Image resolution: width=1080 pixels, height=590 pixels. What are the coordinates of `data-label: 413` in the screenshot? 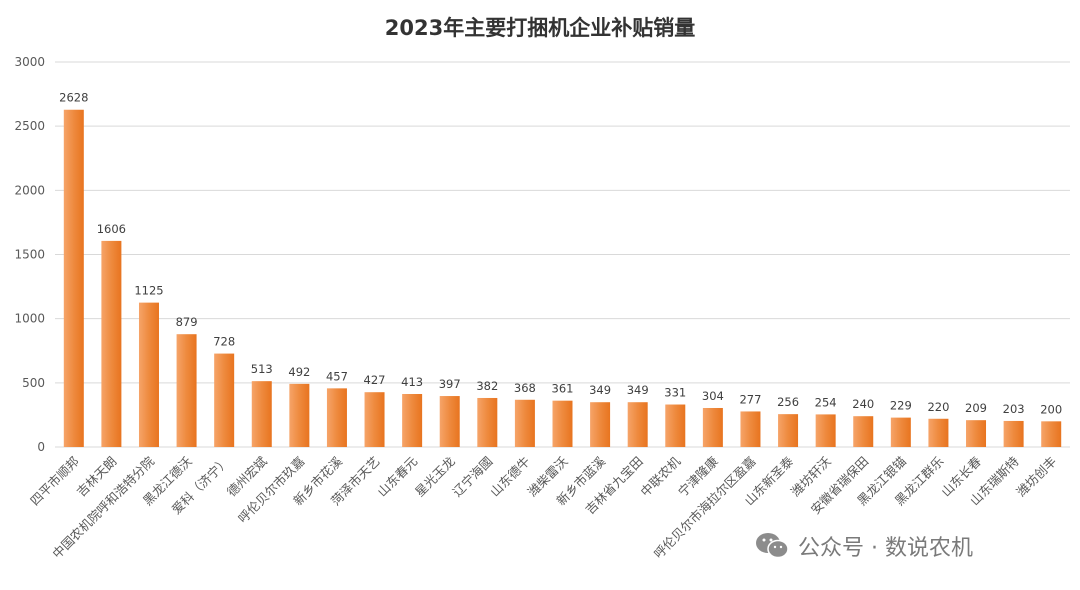 It's located at (412, 382).